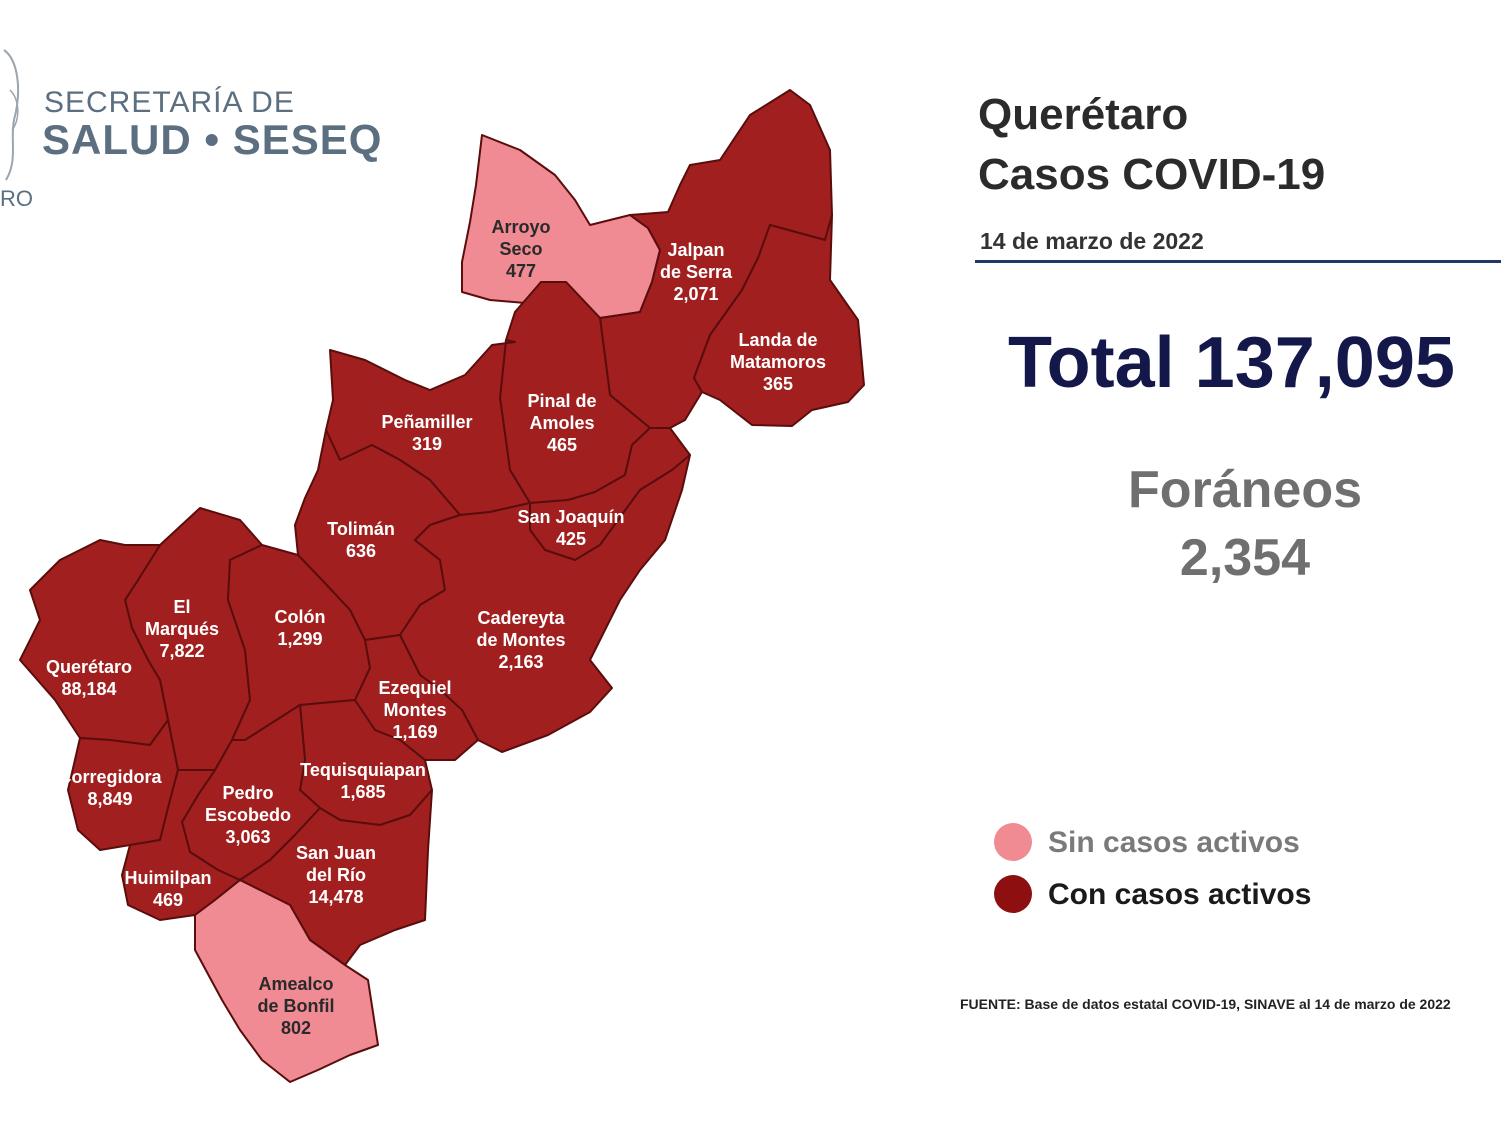 This screenshot has width=1501, height=1125. I want to click on label-line: 8,849, so click(109, 799).